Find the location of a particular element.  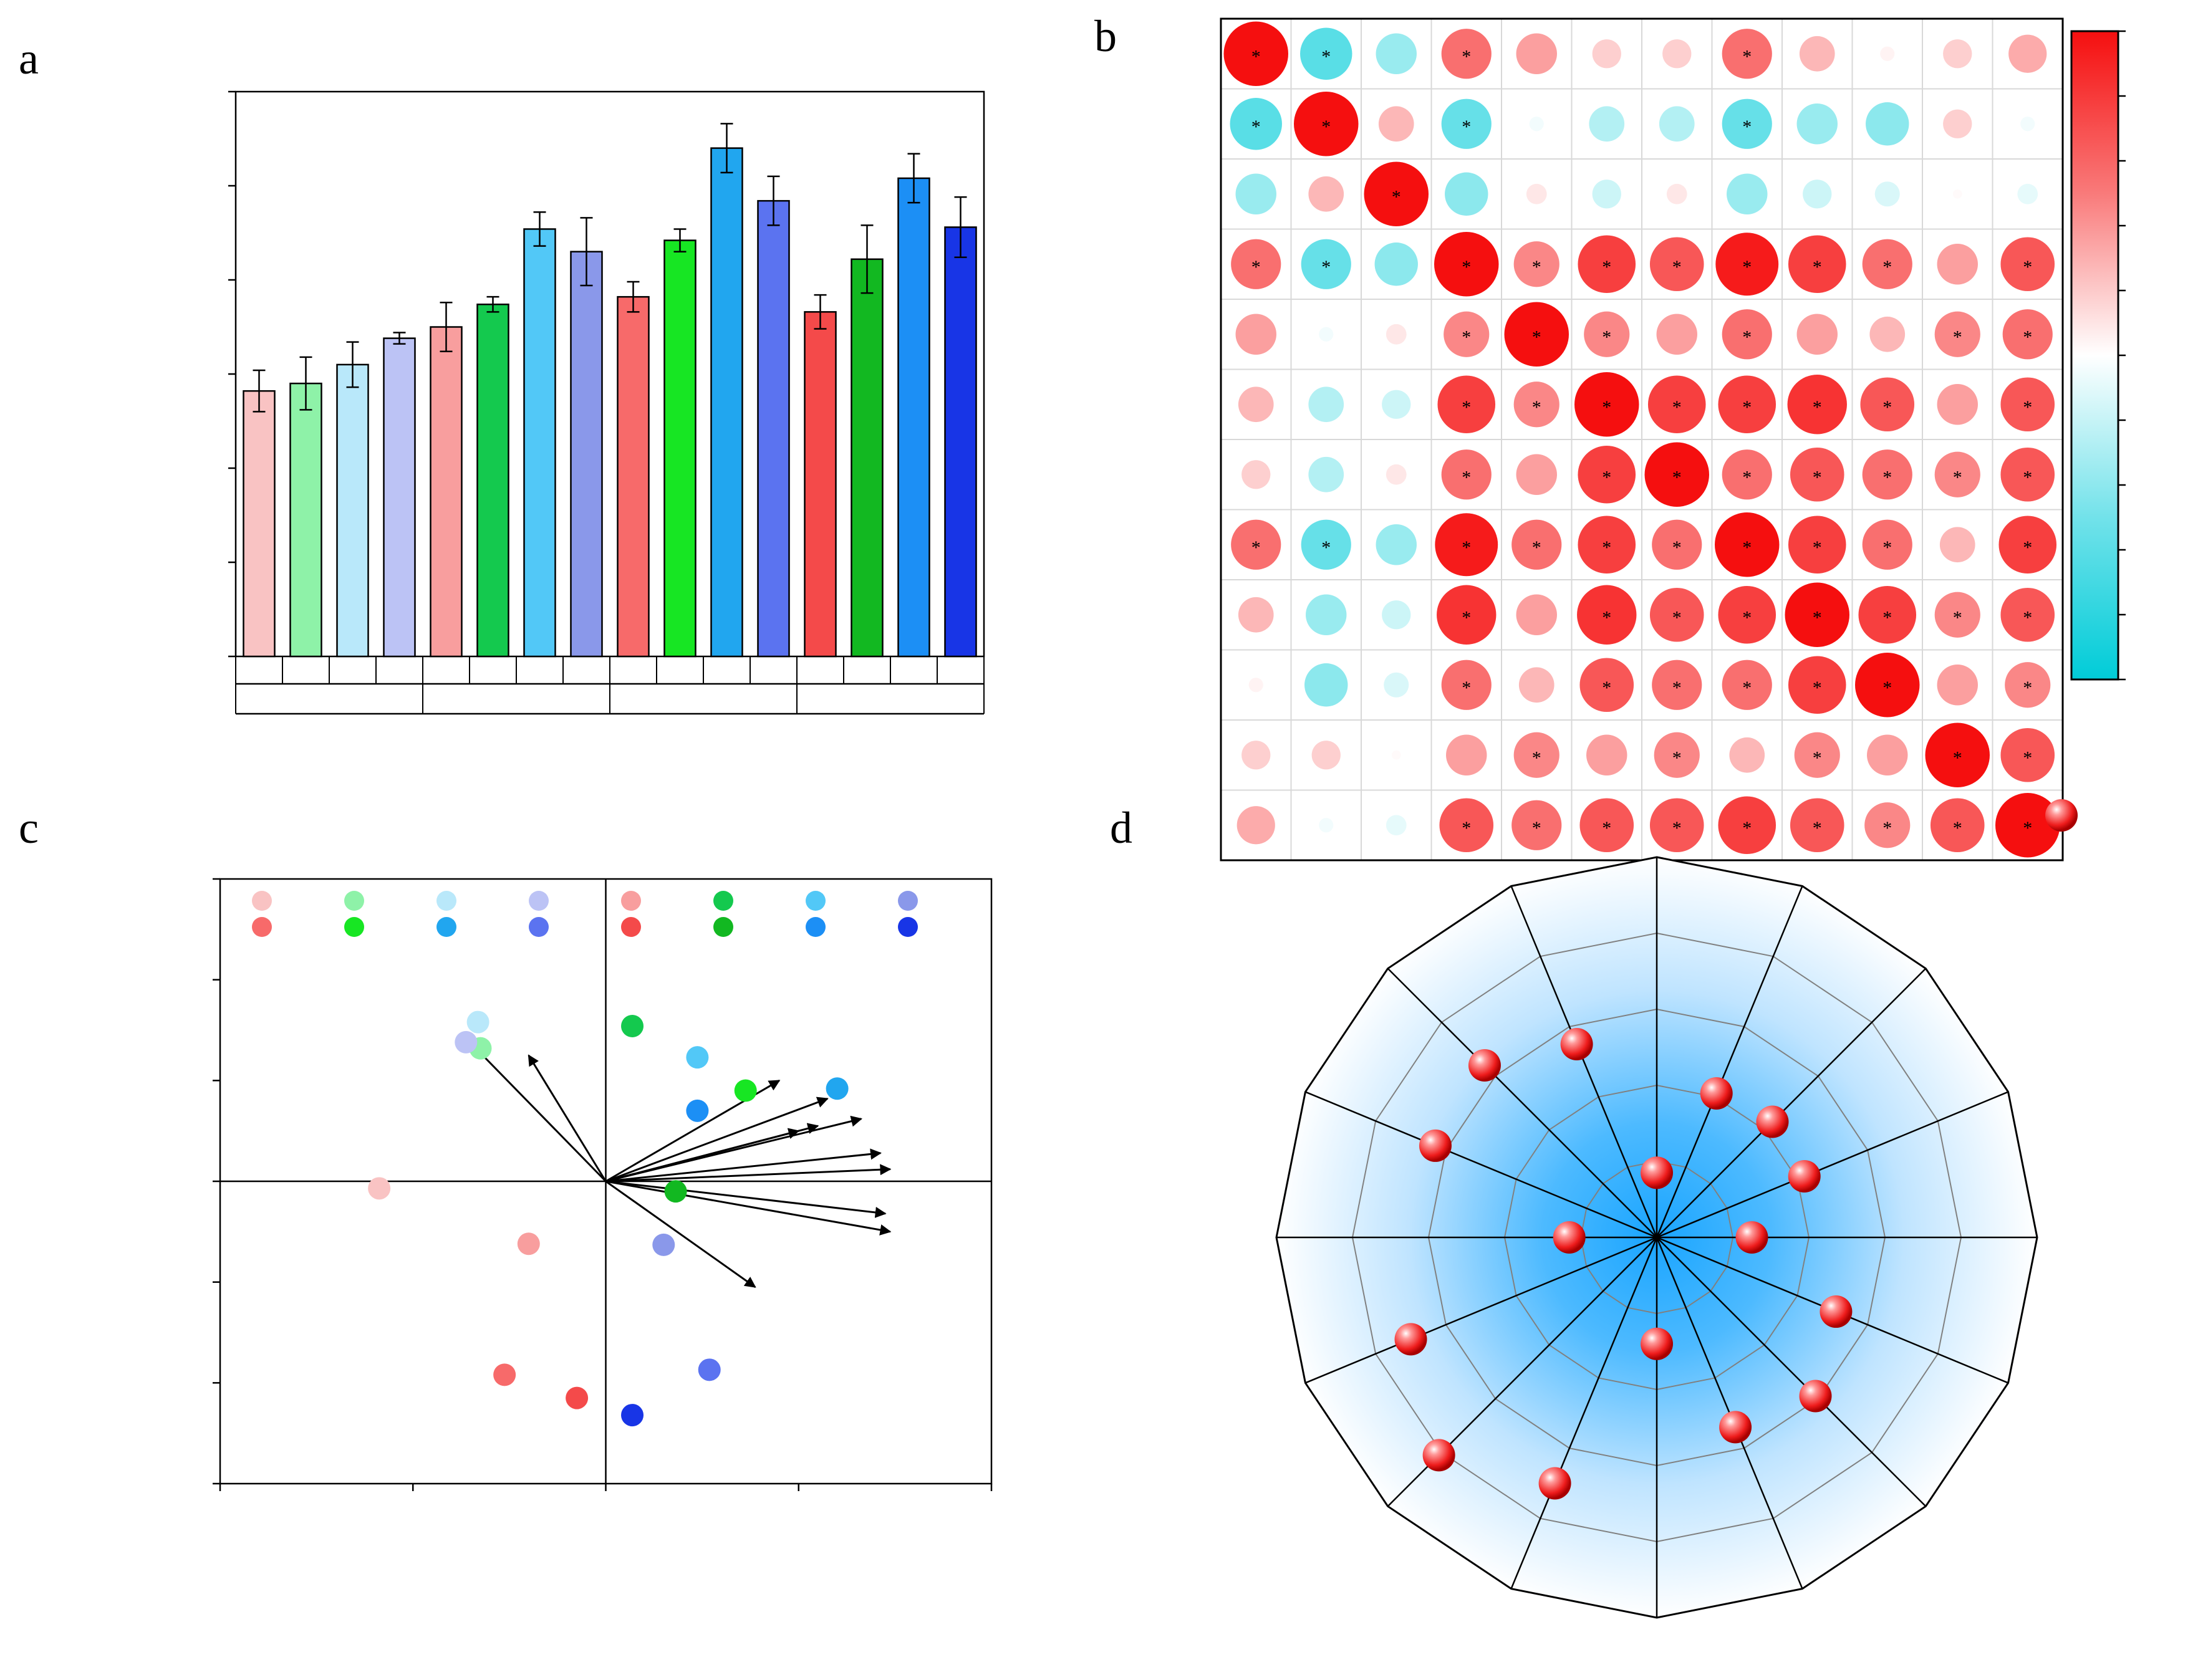

legend-marker-w2n3 is located at coordinates (539, 927).